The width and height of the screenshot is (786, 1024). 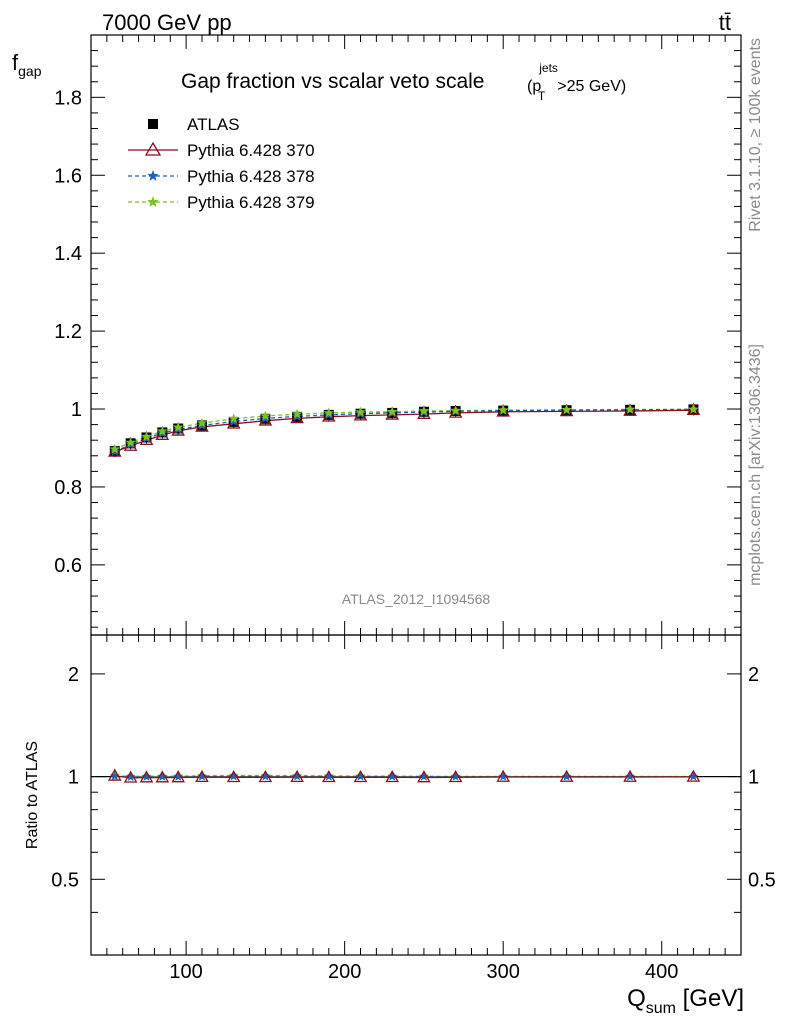 I want to click on energy-label: 7000 GeV pp, so click(x=167, y=22).